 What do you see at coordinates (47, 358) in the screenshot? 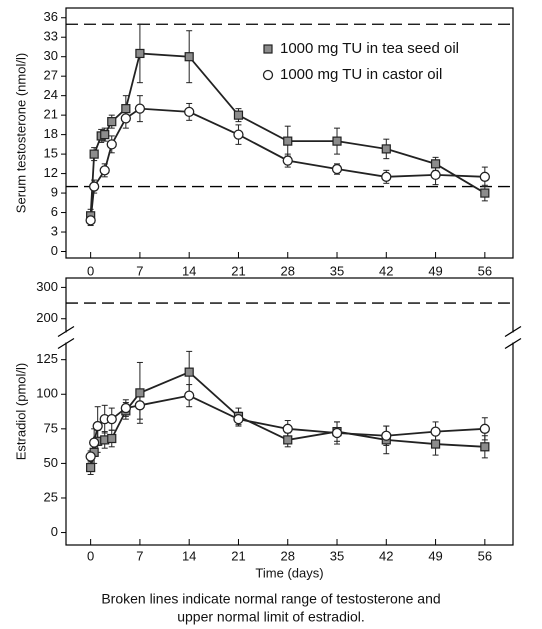
I see `y-tick-label: 125` at bounding box center [47, 358].